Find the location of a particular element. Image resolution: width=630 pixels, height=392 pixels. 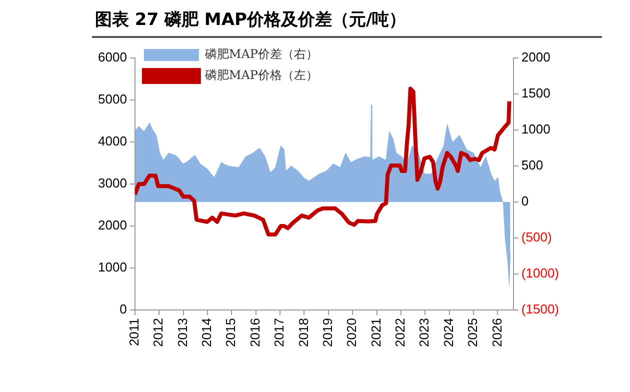

x-tick-label: 2019 is located at coordinates (327, 332).